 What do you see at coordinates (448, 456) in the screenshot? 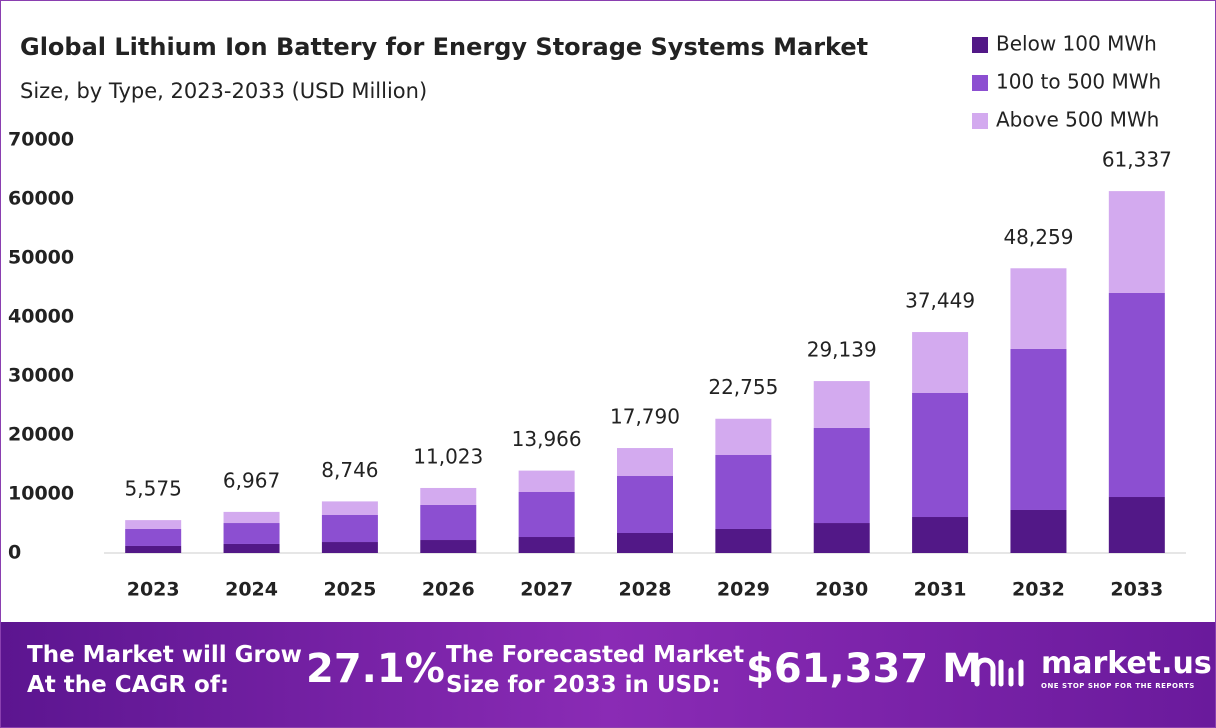
I see `total-label: 11,023` at bounding box center [448, 456].